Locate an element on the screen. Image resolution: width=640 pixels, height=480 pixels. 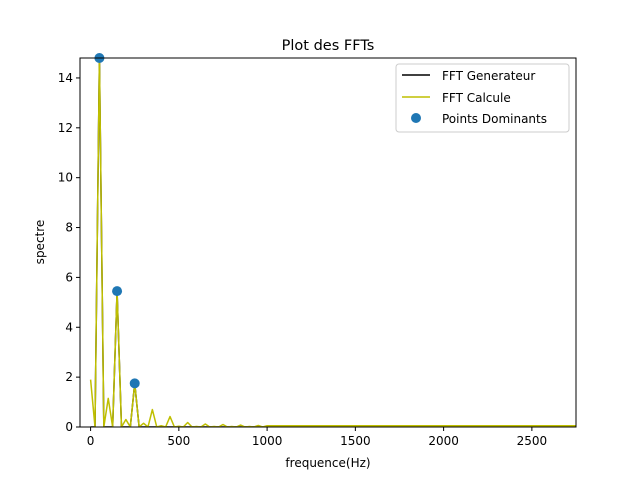
legend-swatch-points-dominants is located at coordinates (416, 118).